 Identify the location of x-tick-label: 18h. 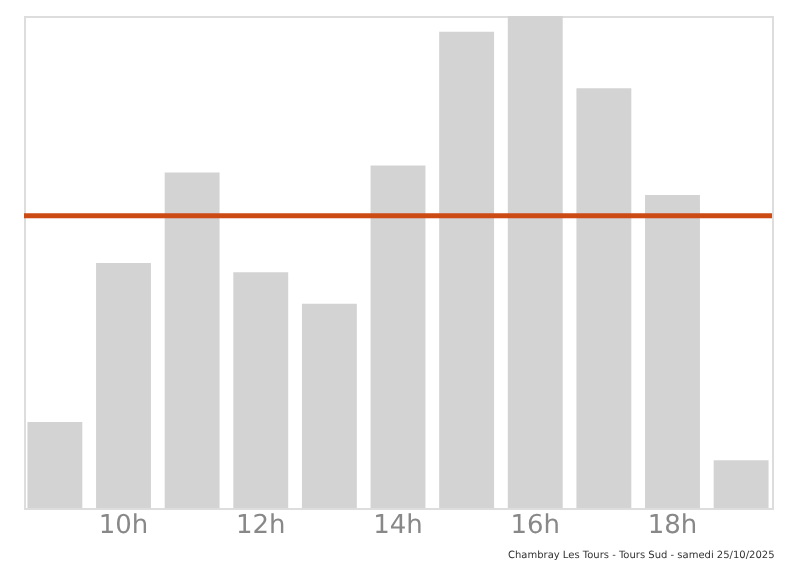
(672, 526).